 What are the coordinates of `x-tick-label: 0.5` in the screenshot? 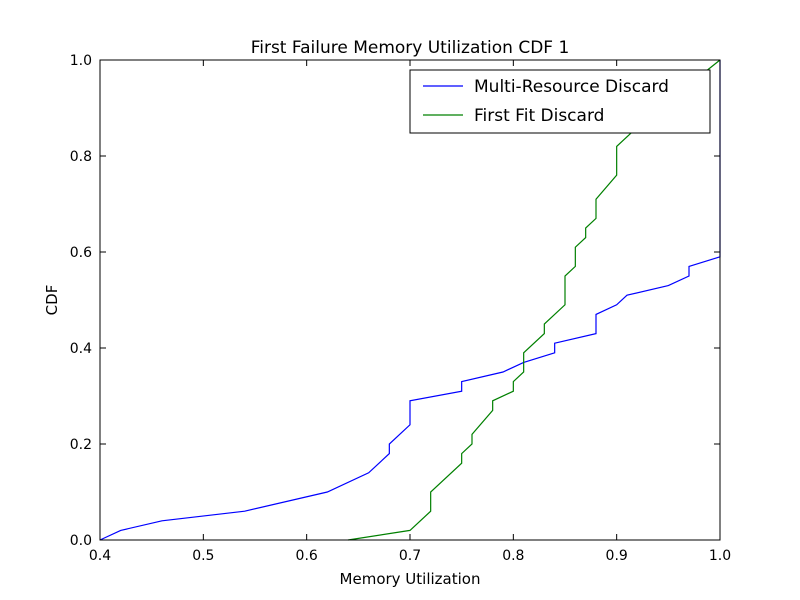 It's located at (203, 556).